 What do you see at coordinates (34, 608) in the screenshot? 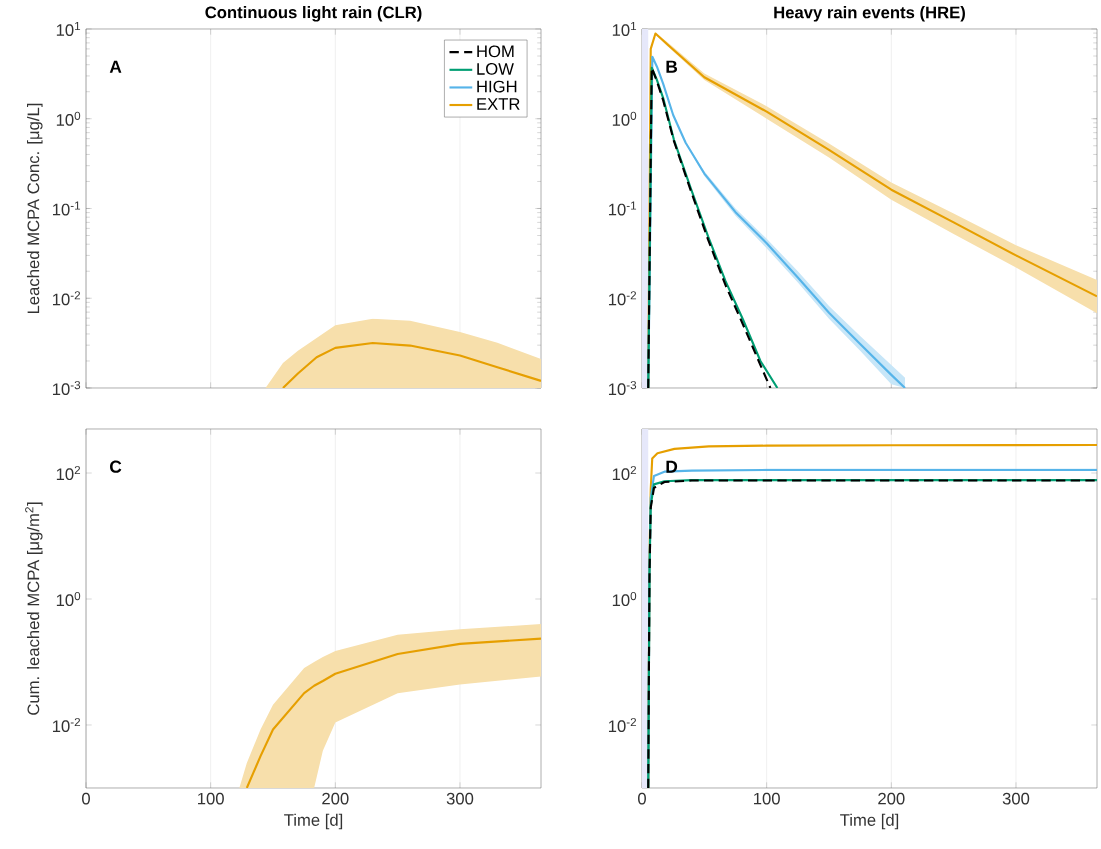
I see `y-axis-title: Cum. leached MCPA [μg/m$^{2}$]` at bounding box center [34, 608].